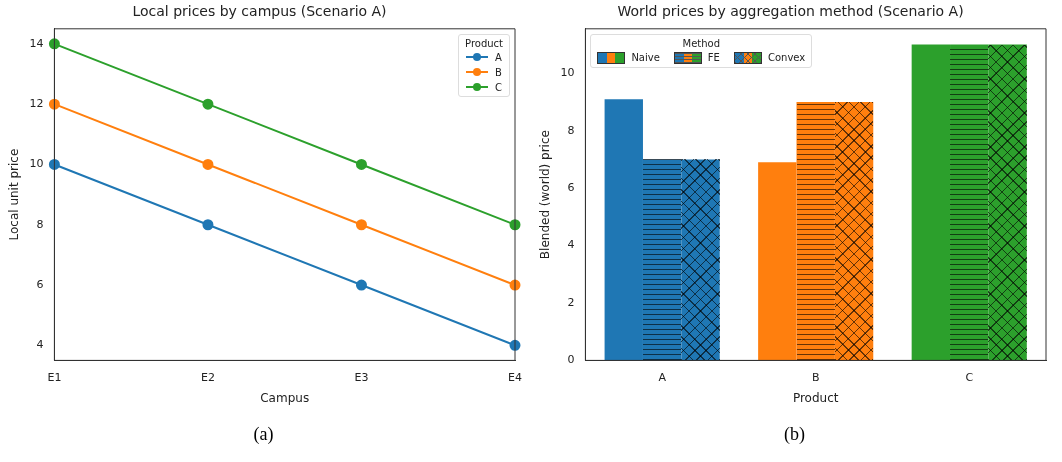  What do you see at coordinates (515, 377) in the screenshot?
I see `x-tick-label: E4` at bounding box center [515, 377].